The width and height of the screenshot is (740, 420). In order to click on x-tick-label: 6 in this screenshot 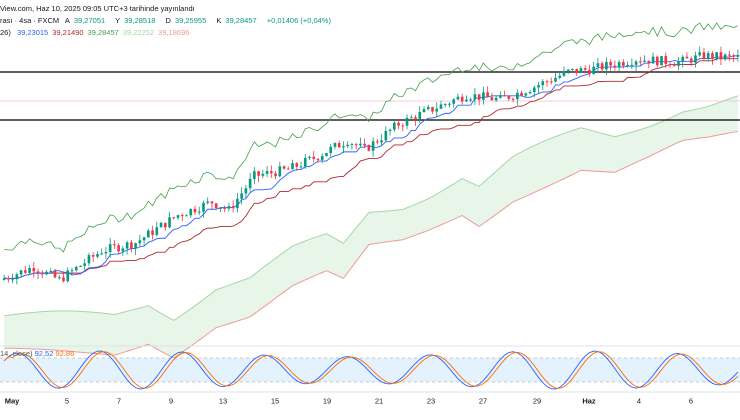, I will do `click(691, 401)`.